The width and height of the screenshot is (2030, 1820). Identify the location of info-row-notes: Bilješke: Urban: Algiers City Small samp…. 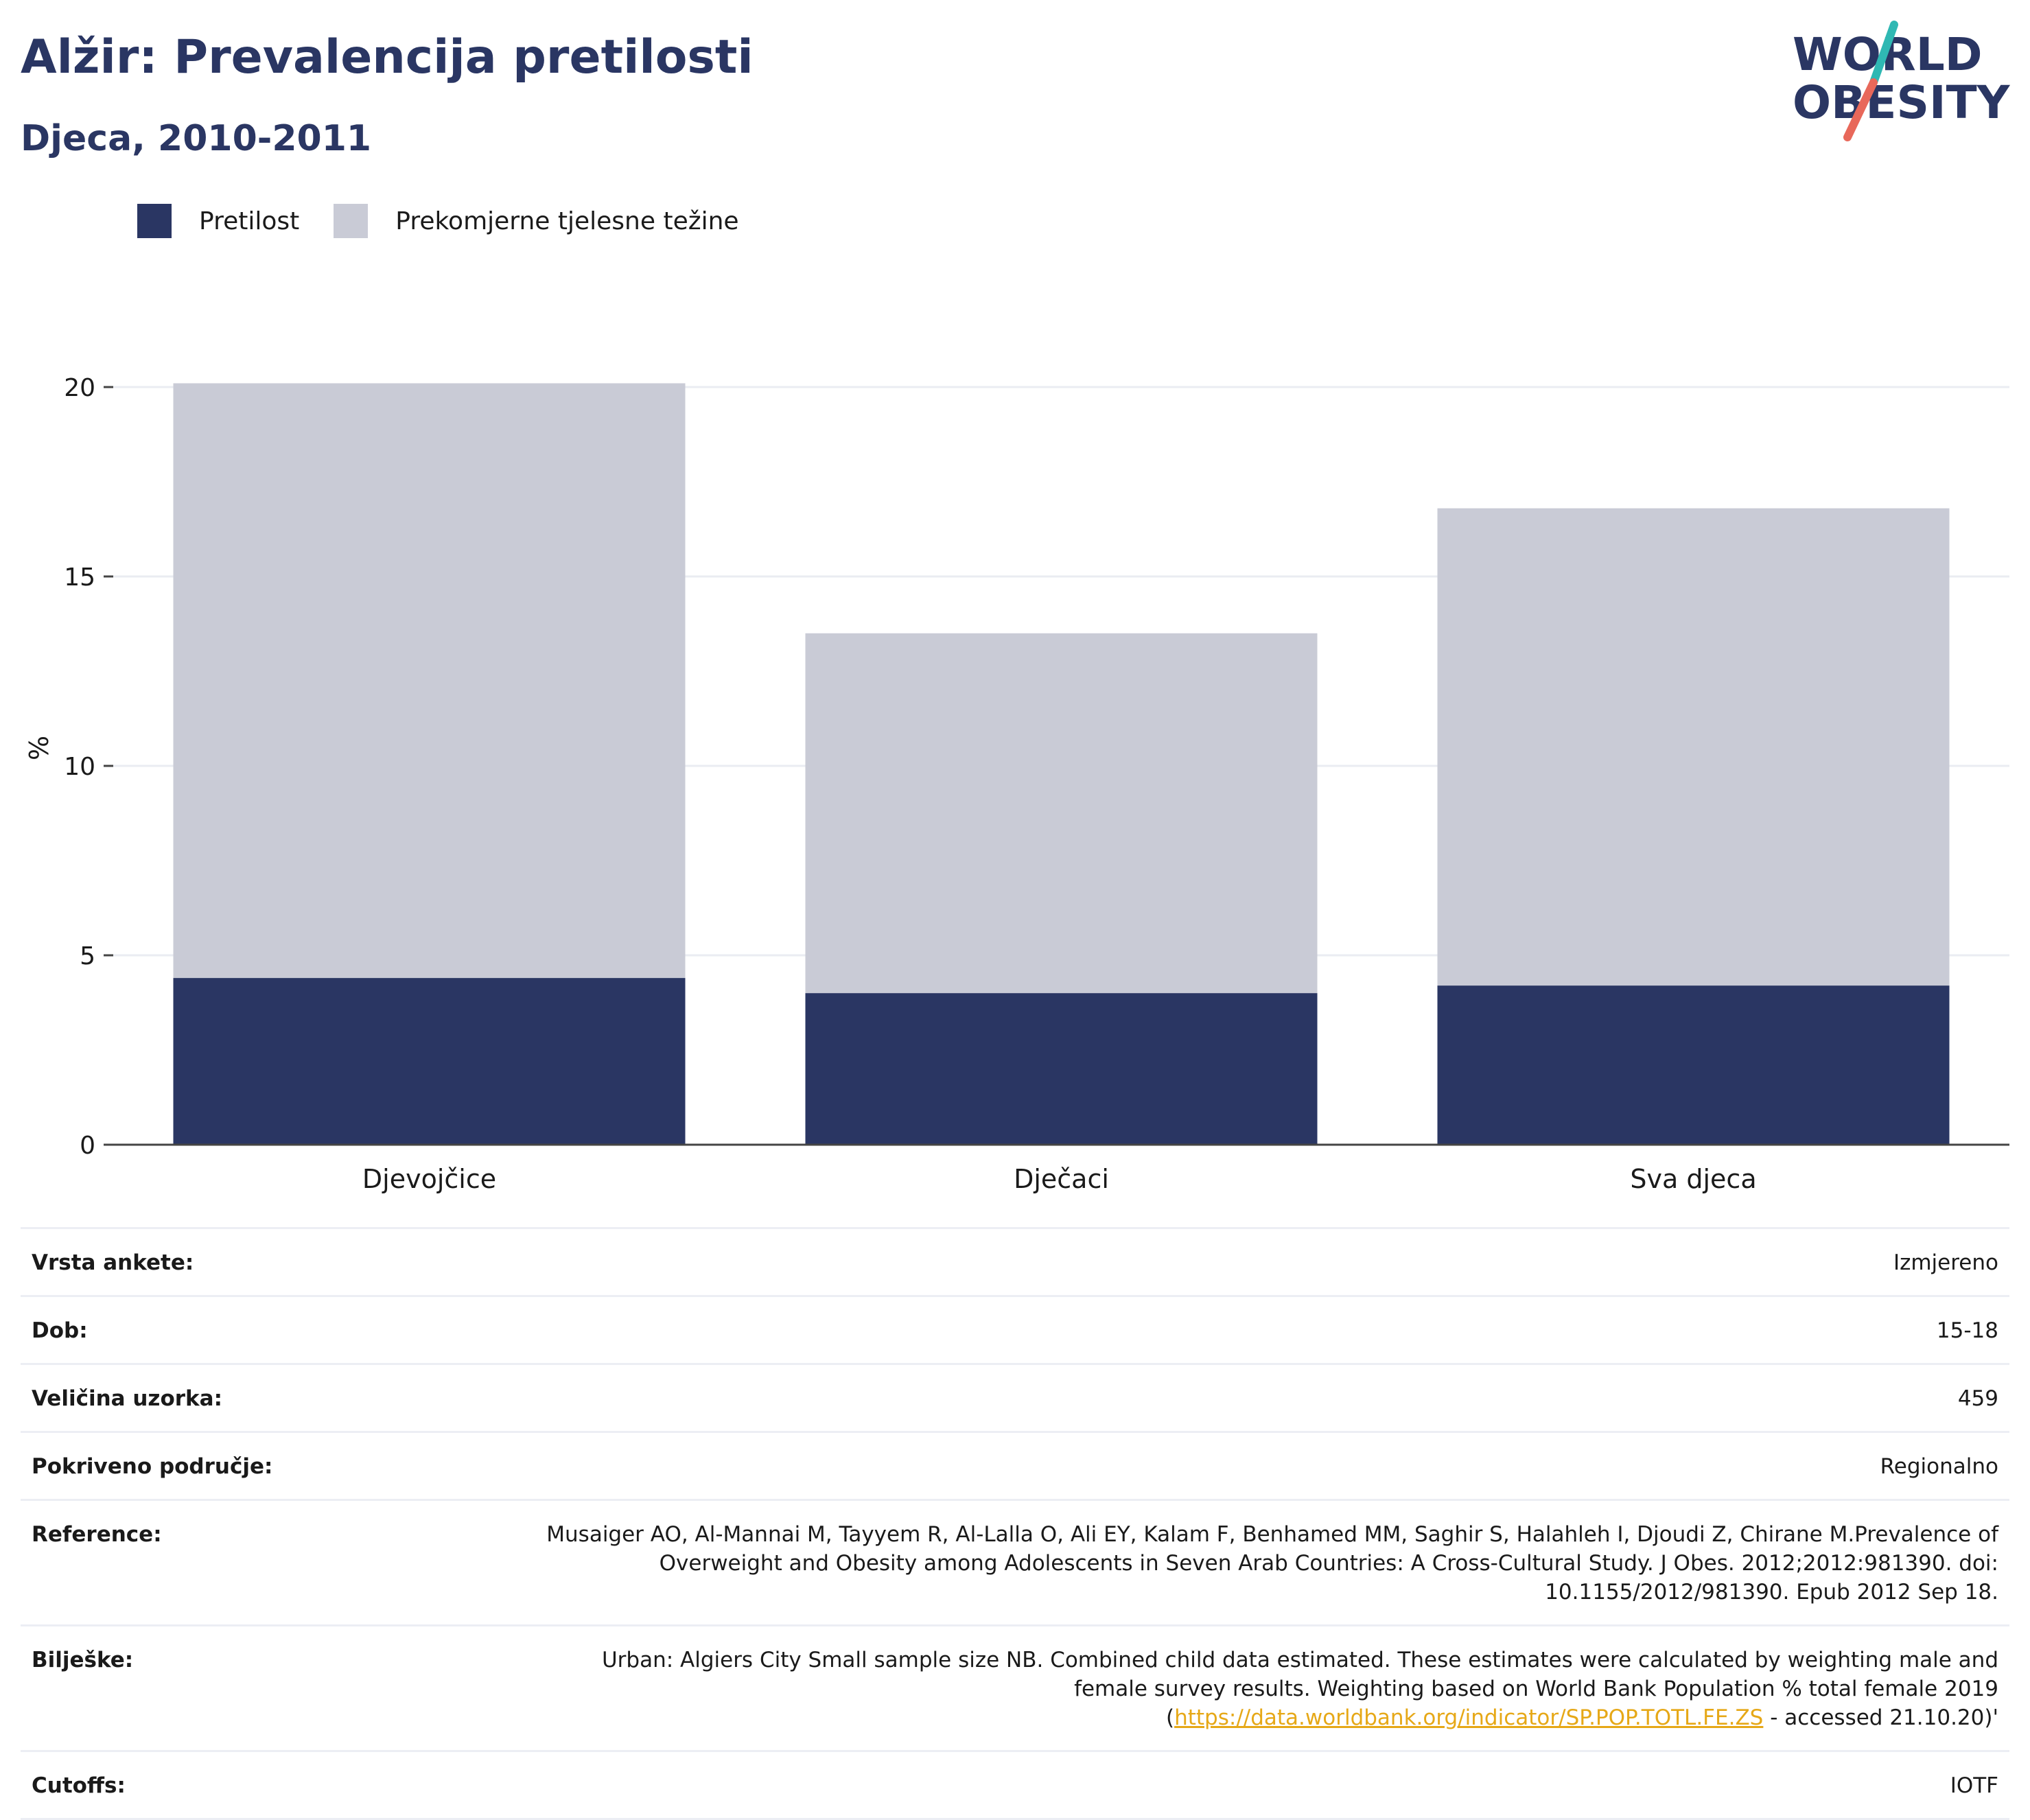
(1015, 1689).